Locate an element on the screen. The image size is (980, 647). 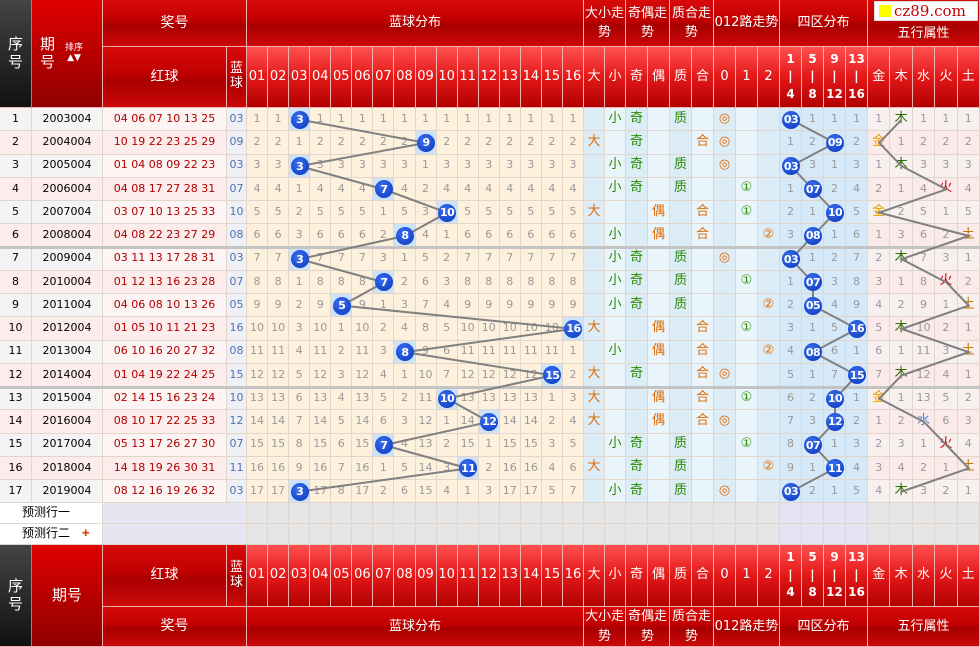
parity-trend-header: 奇偶走势 is located at coordinates (648, 627).